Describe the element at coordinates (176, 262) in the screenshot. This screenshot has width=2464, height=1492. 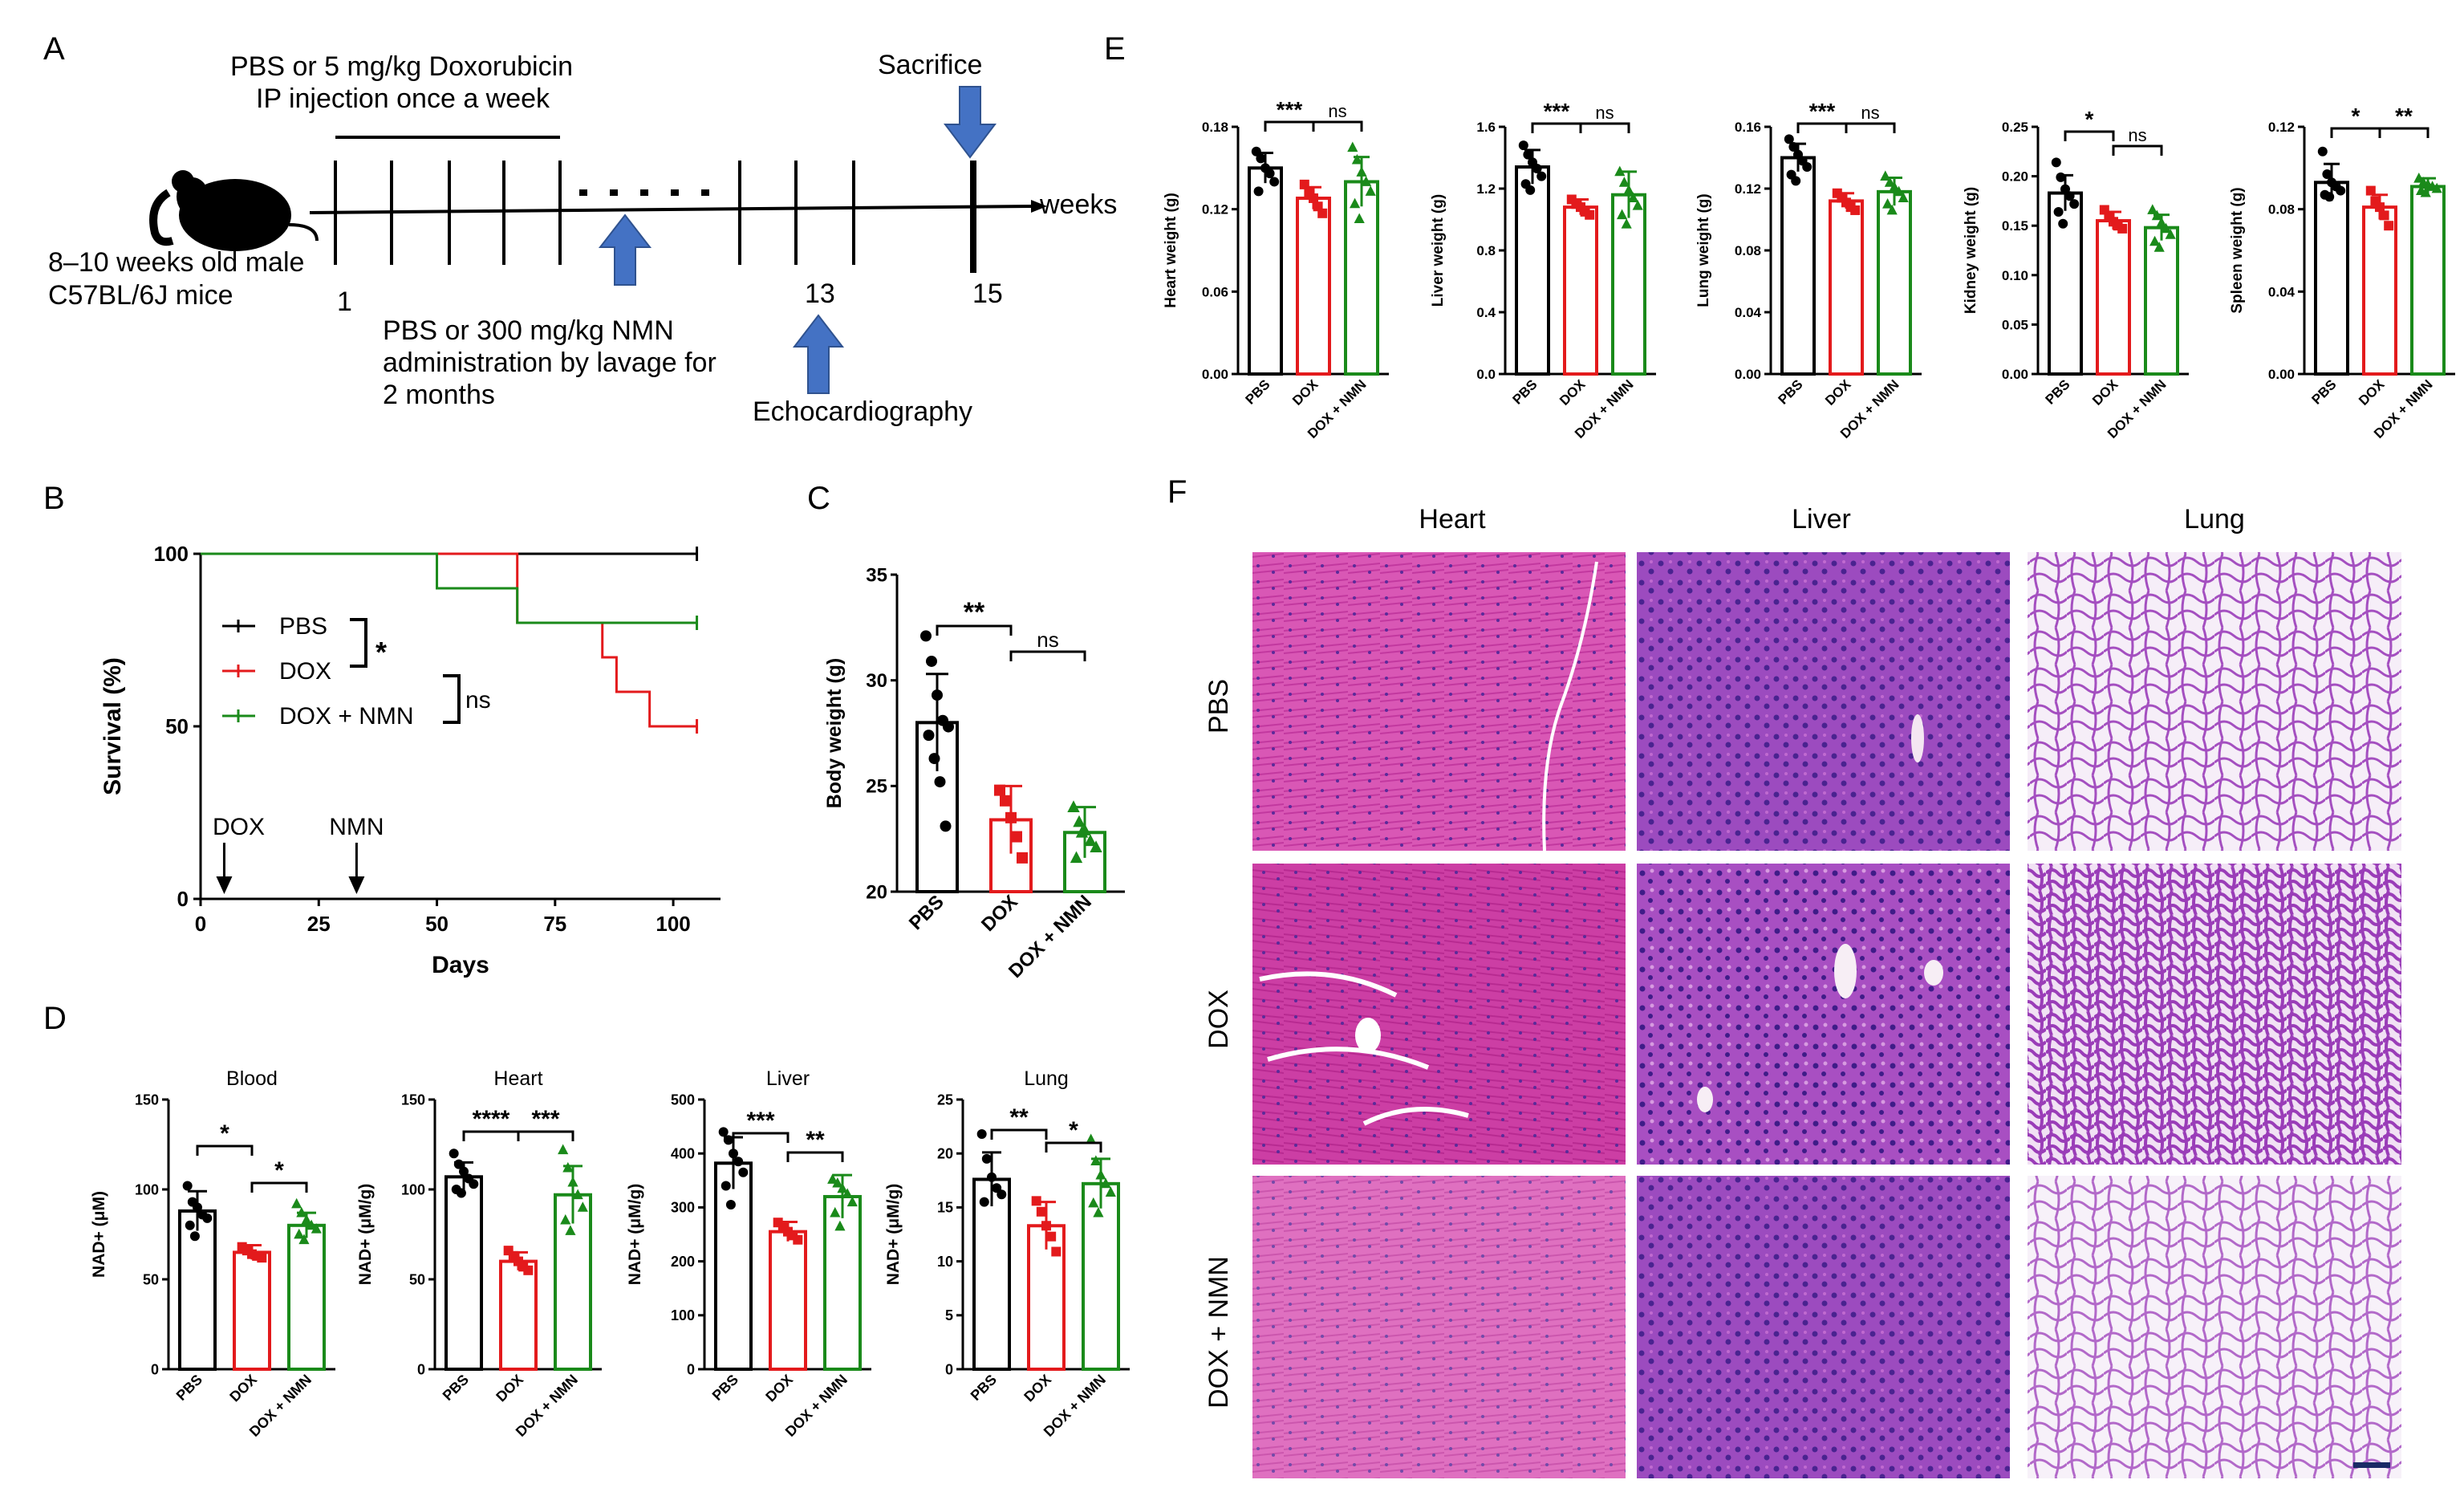
I see `mice-text-line1: 8–10 weeks old male` at that location.